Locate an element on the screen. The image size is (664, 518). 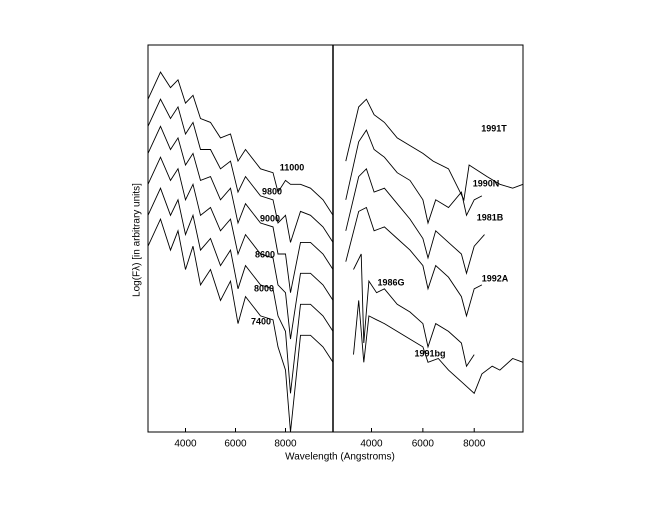
x-axis-label: Wavelength (Angstroms) is located at coordinates (340, 457).